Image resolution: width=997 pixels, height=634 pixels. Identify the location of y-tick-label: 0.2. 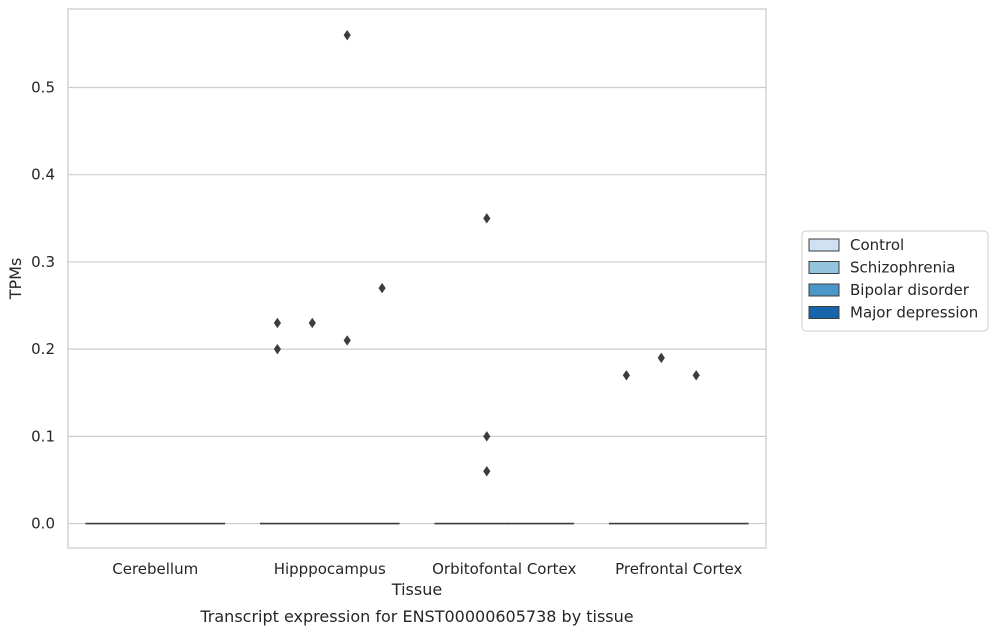
(43, 349).